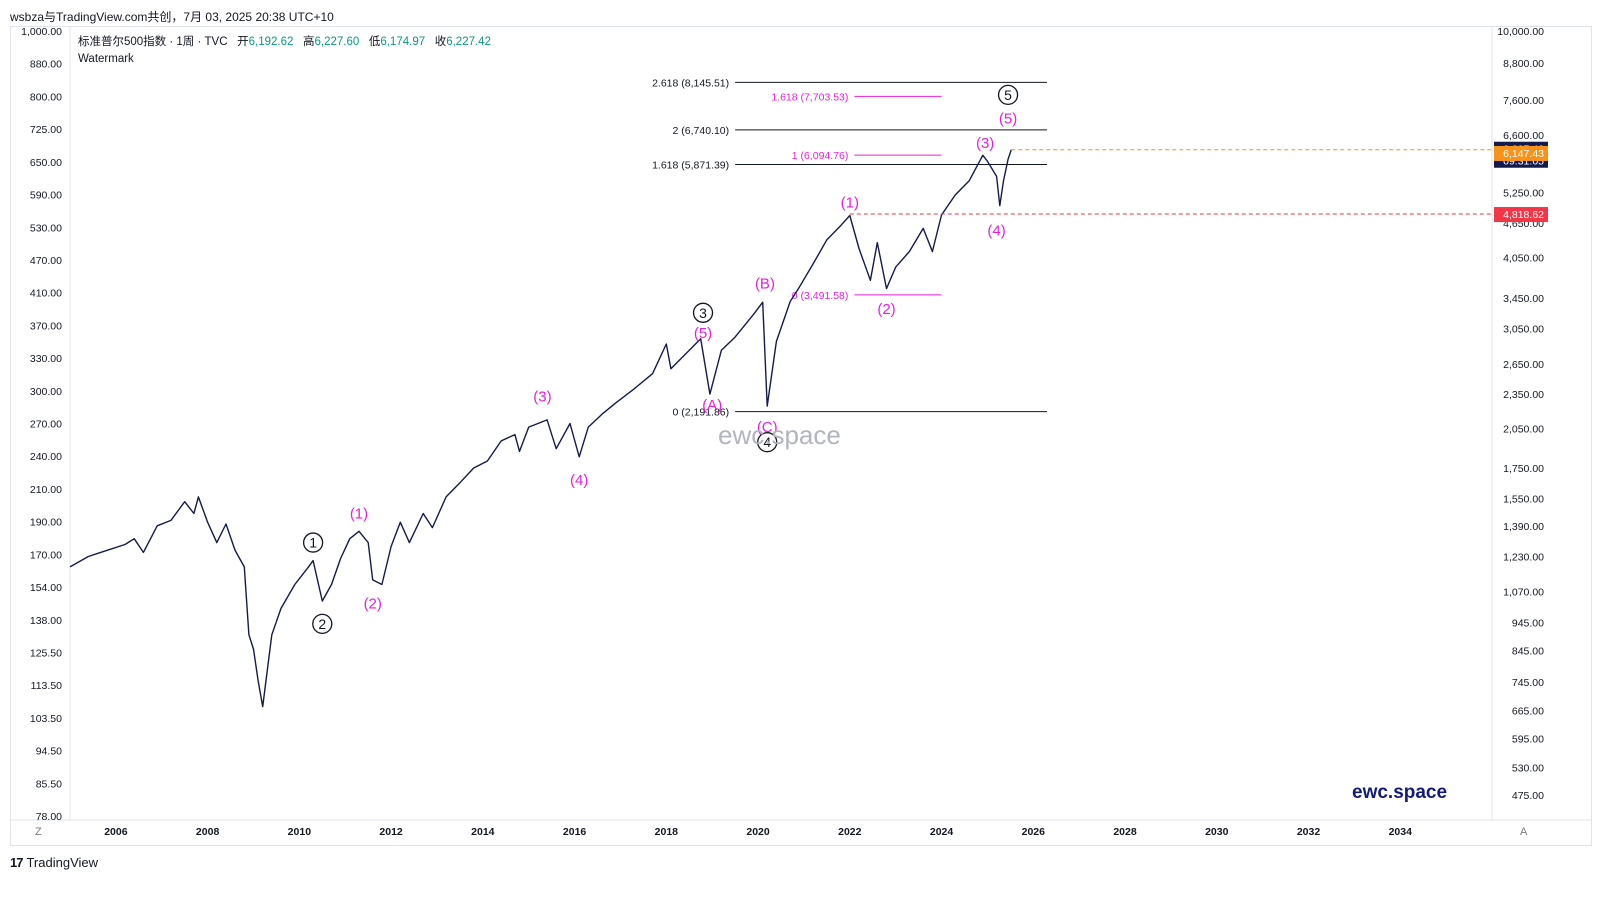 The height and width of the screenshot is (901, 1603). What do you see at coordinates (1523, 136) in the screenshot?
I see `right-axis-tick-3: 6,600.00` at bounding box center [1523, 136].